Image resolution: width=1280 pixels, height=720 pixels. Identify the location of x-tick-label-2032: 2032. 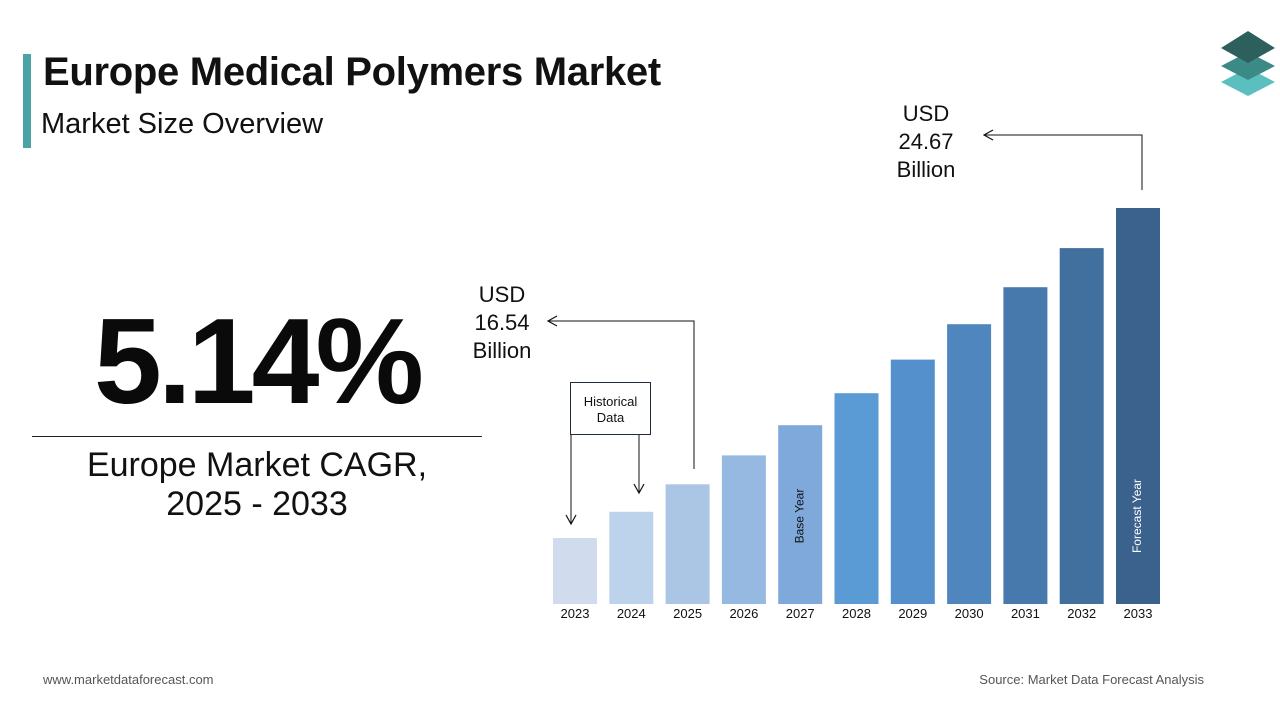
(1081, 613).